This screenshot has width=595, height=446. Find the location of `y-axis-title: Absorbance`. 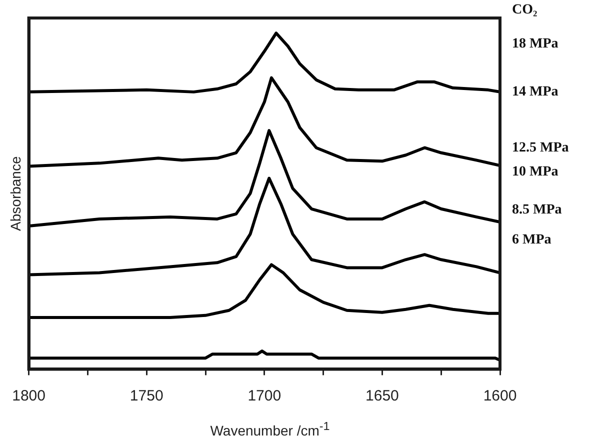

y-axis-title: Absorbance is located at coordinates (15, 193).